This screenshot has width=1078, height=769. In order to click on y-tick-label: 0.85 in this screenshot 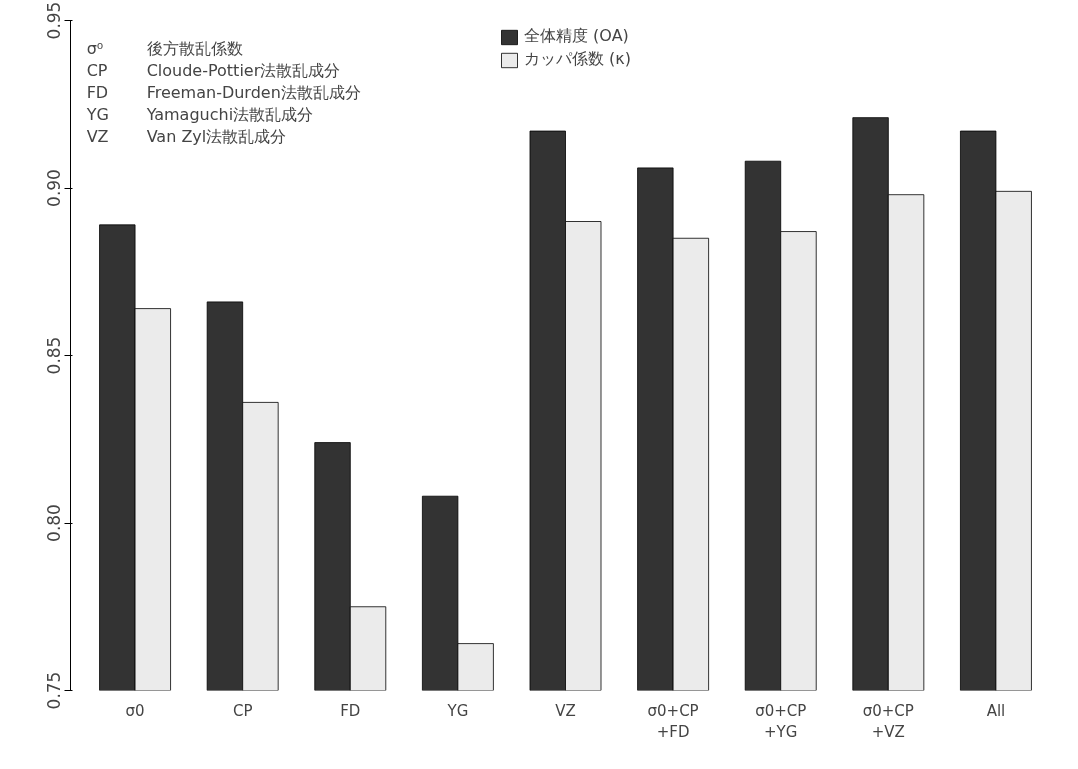, I will do `click(53, 355)`.